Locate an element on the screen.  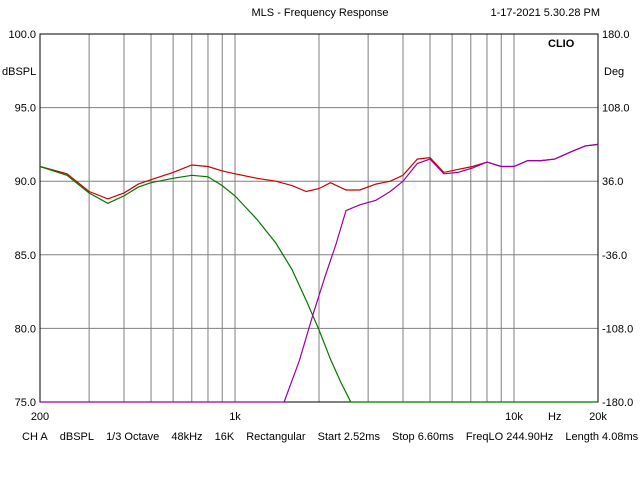
left-axis-tick-label: 75.0 is located at coordinates (25, 403).